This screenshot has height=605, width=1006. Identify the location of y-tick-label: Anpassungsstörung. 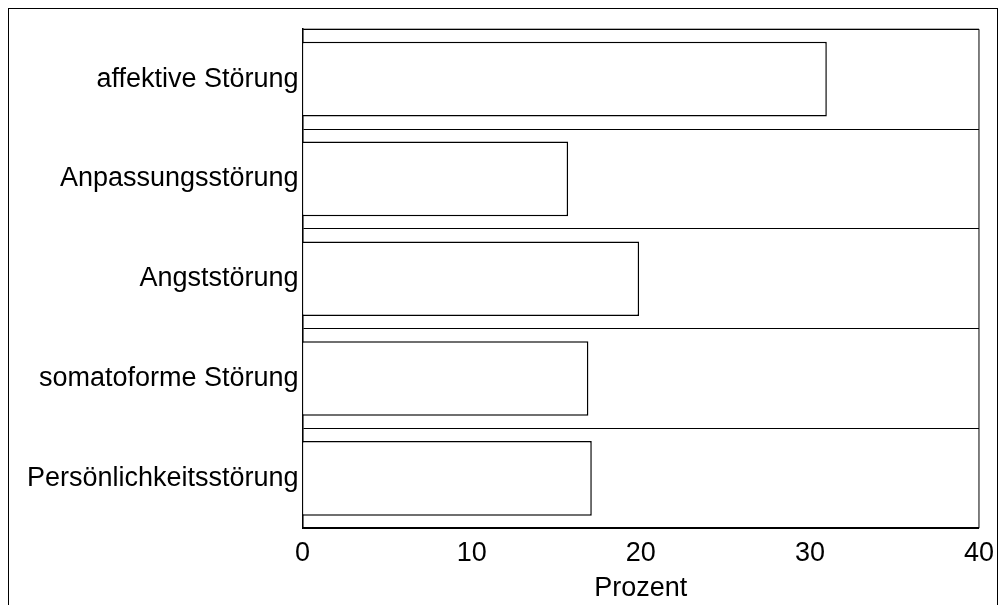
(179, 177).